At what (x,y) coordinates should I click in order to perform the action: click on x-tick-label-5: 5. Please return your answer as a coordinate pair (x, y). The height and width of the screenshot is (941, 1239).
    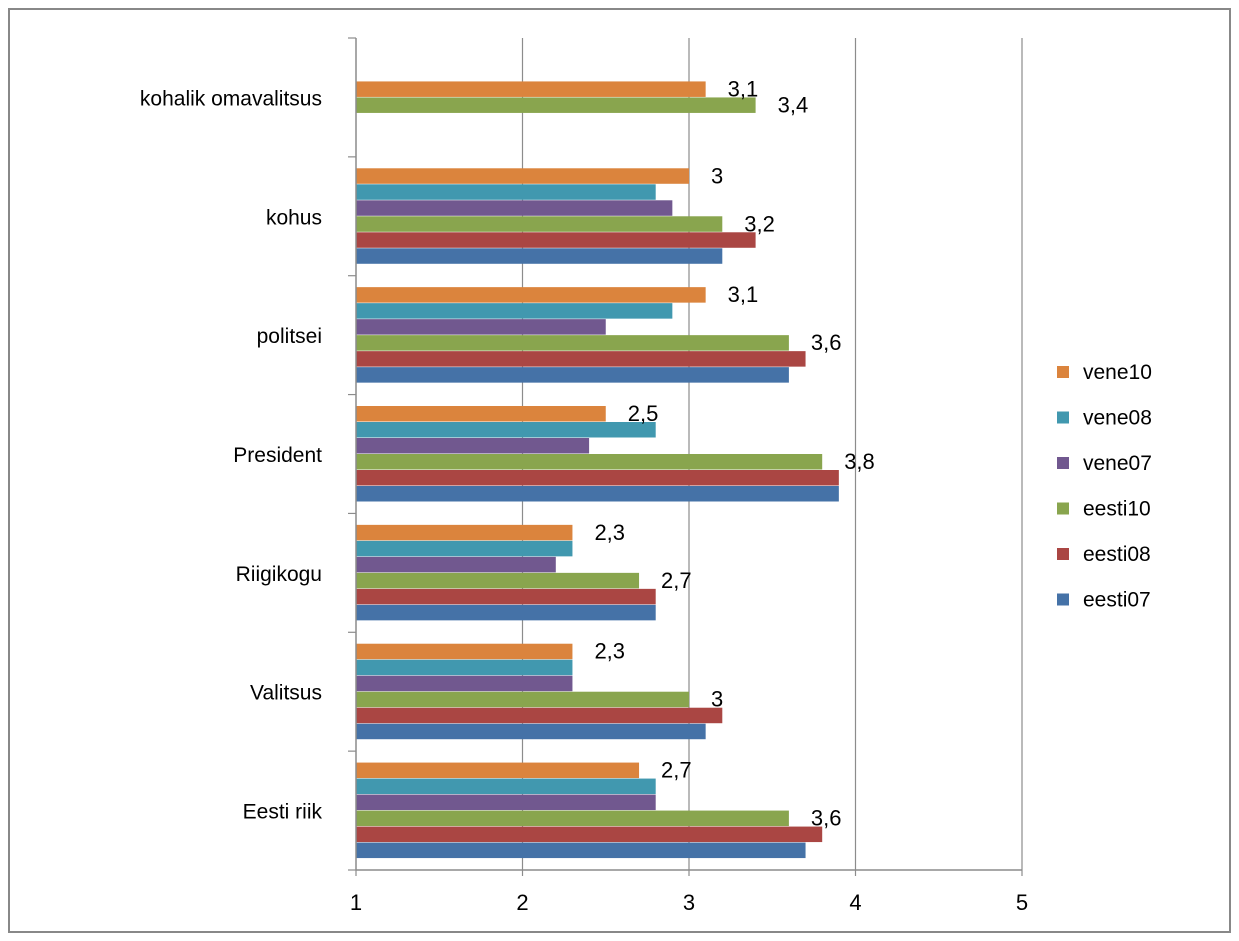
    Looking at the image, I should click on (1022, 902).